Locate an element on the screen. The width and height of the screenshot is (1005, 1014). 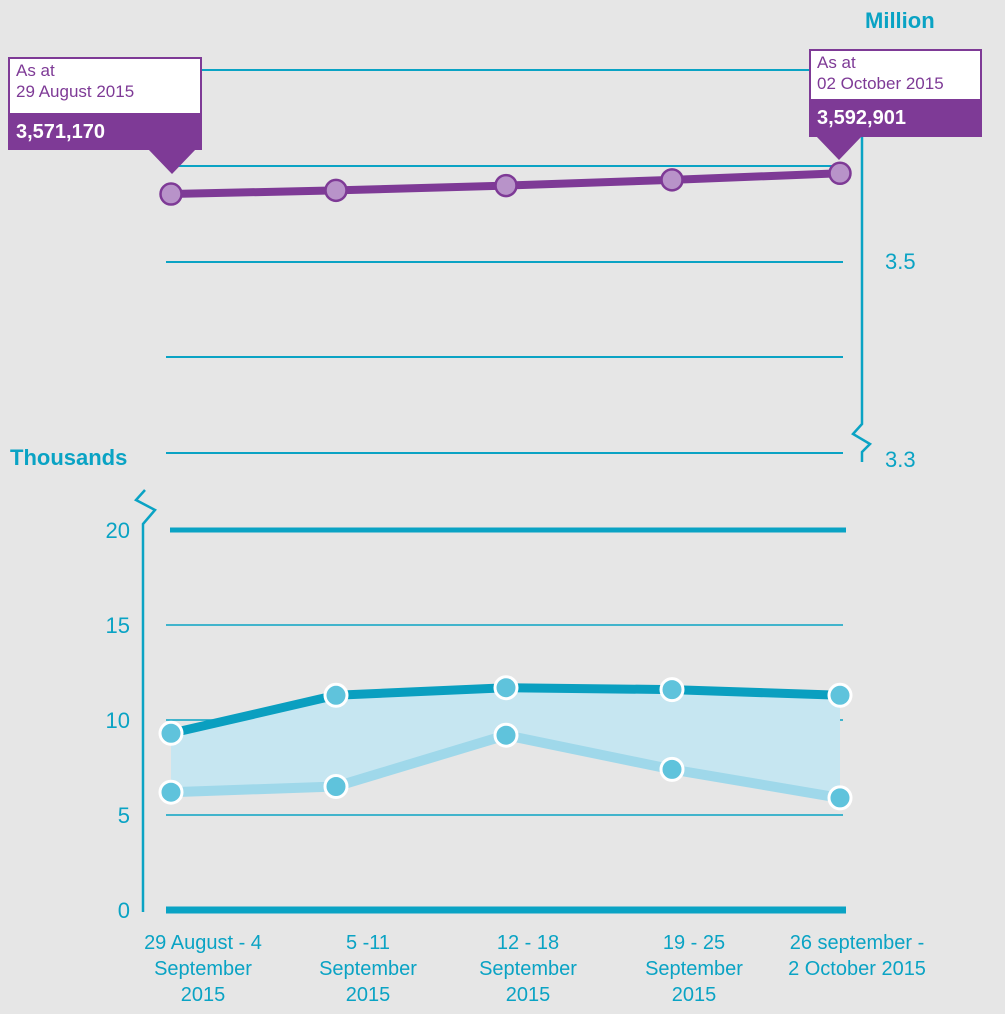
x-tick-label: 5 -11 September 2015 is located at coordinates (368, 969).